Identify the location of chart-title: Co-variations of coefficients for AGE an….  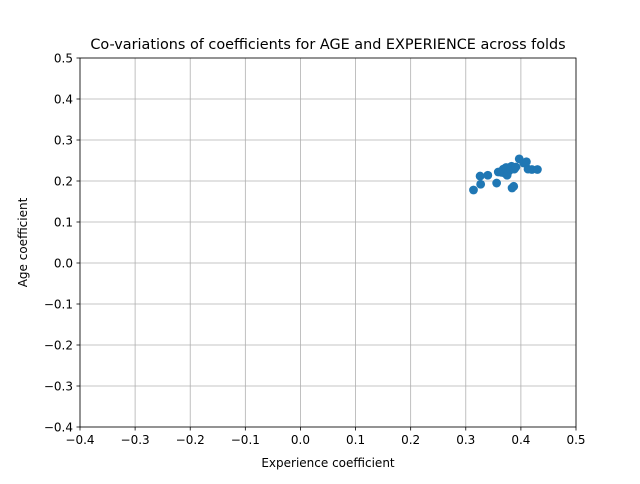
(327, 45).